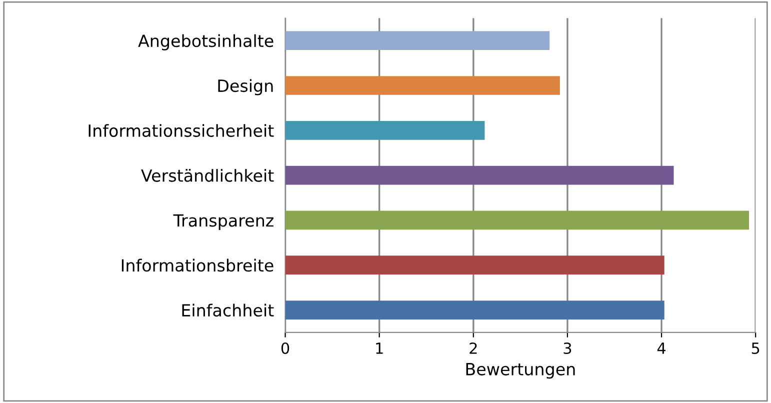 The image size is (771, 403). What do you see at coordinates (228, 310) in the screenshot?
I see `y-tick-label: Einfachheit` at bounding box center [228, 310].